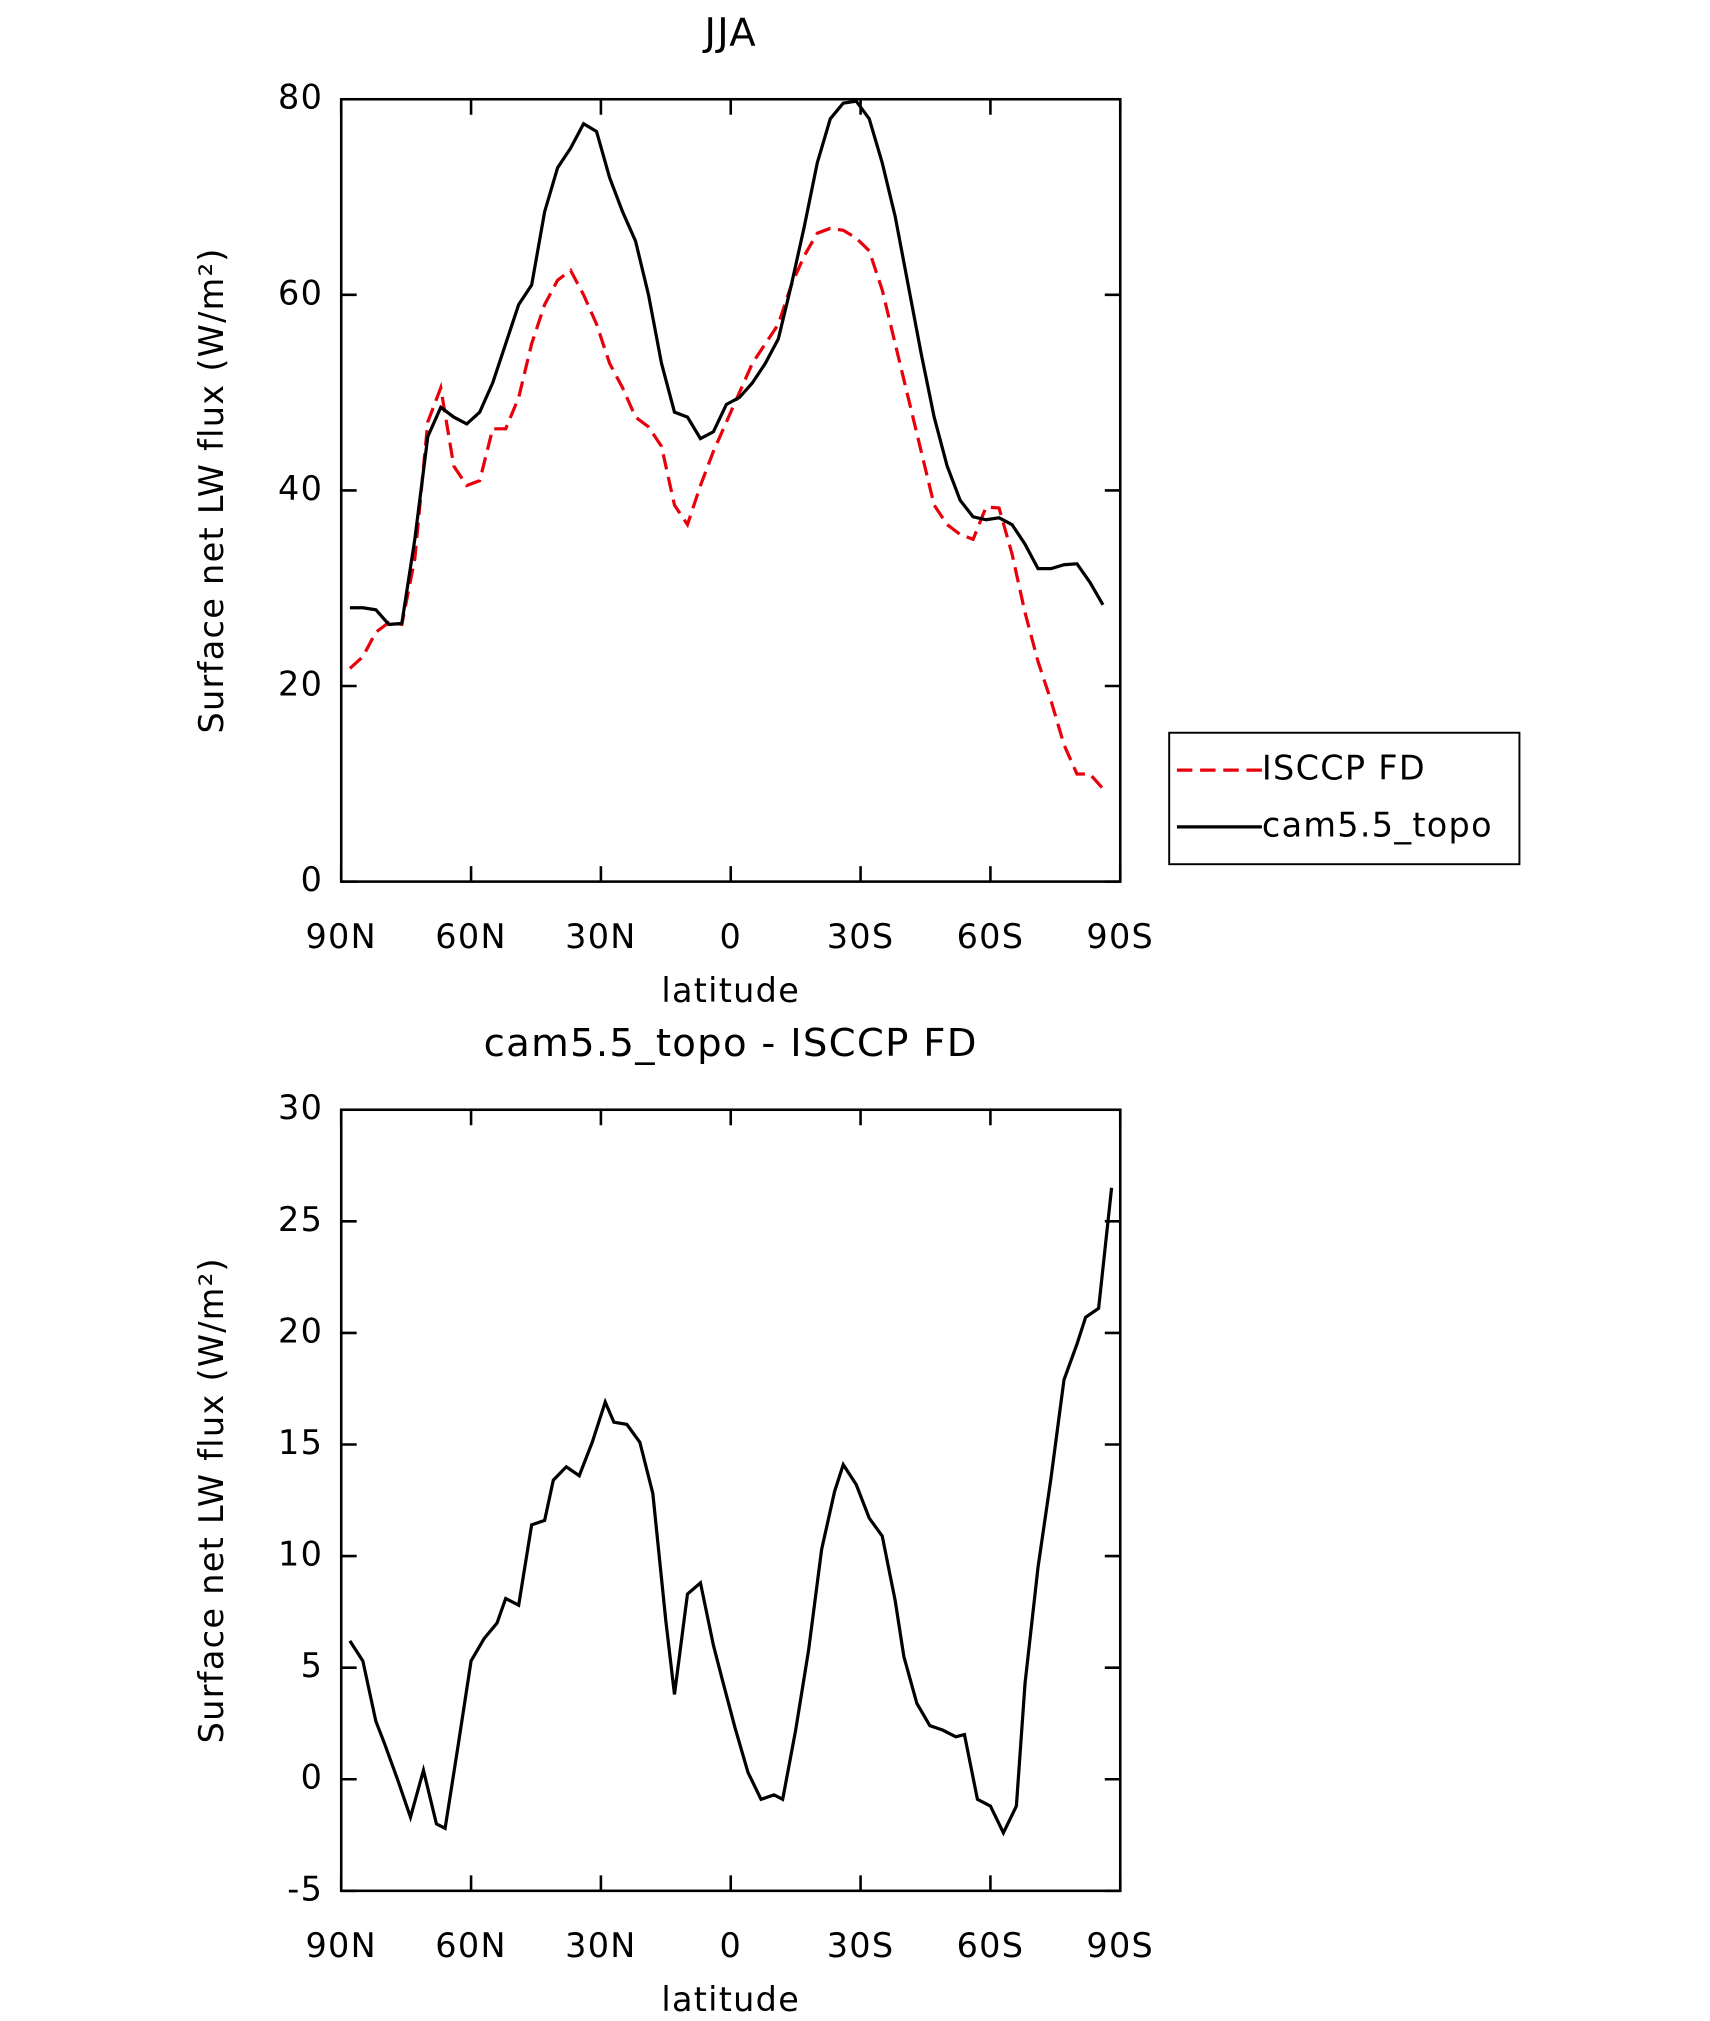 The height and width of the screenshot is (2021, 1710). I want to click on y-tick-label: 80, so click(300, 97).